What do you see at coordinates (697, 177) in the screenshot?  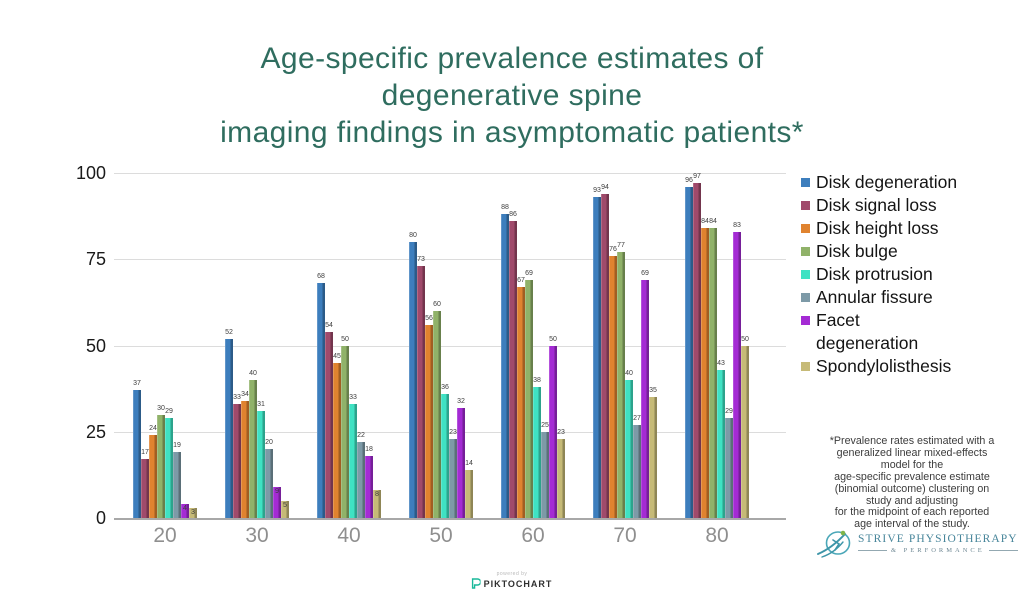 I see `bar-value-label: 97` at bounding box center [697, 177].